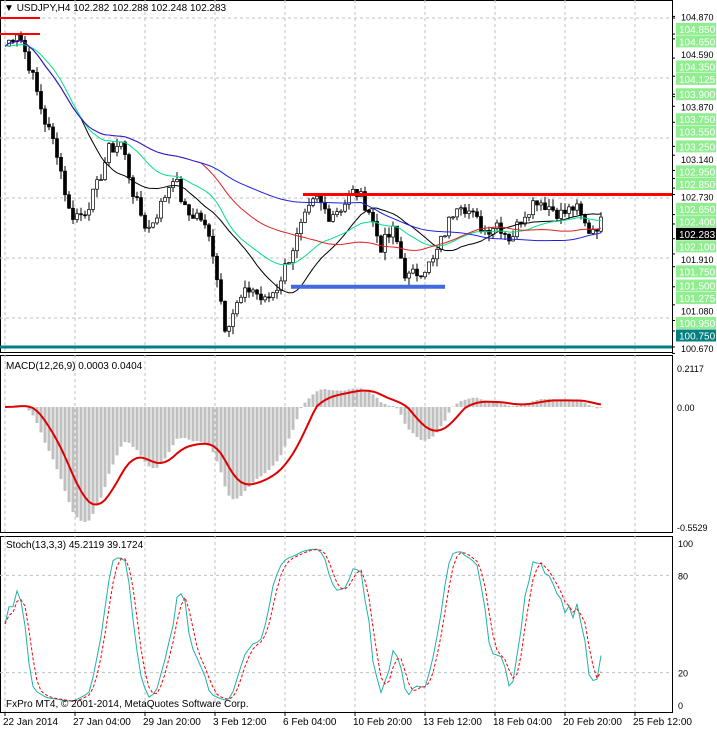  What do you see at coordinates (697, 349) in the screenshot?
I see `price-tick: 100.670` at bounding box center [697, 349].